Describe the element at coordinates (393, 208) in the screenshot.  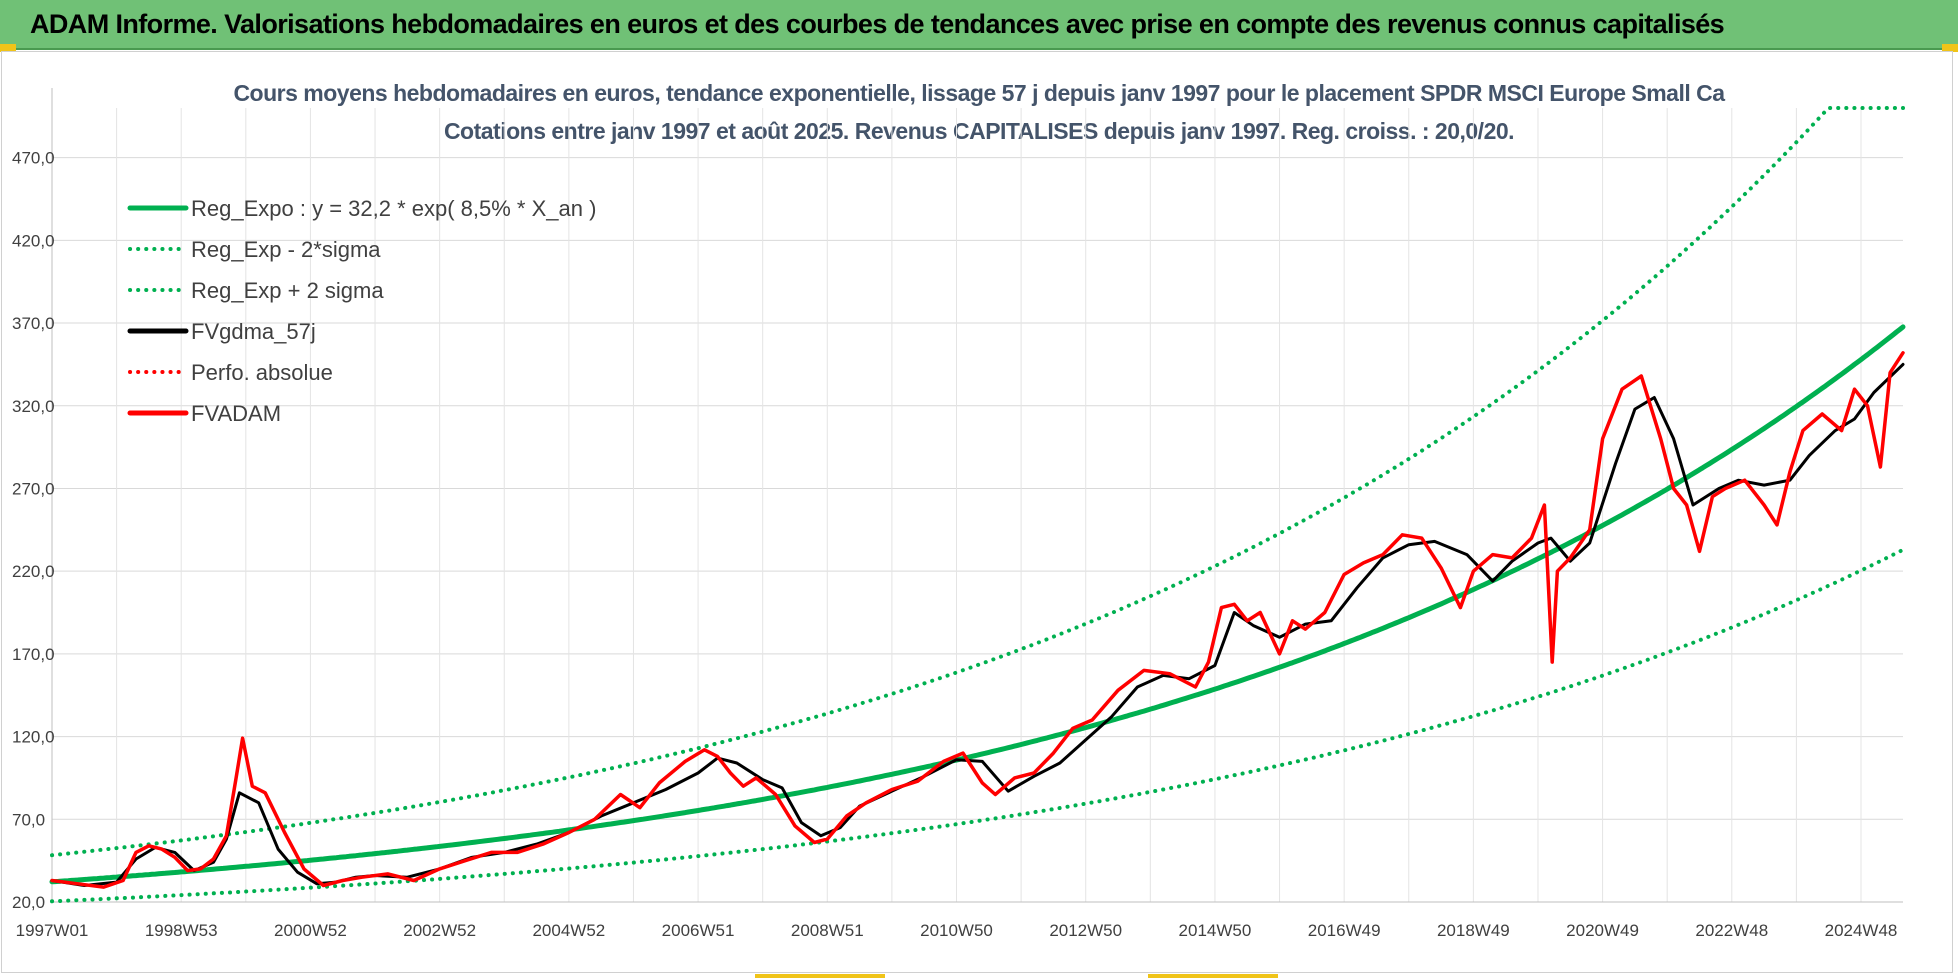
I see `legend-label-0: Reg_Expo : y = 32,2 * exp( 8,5% * X_an )` at that location.